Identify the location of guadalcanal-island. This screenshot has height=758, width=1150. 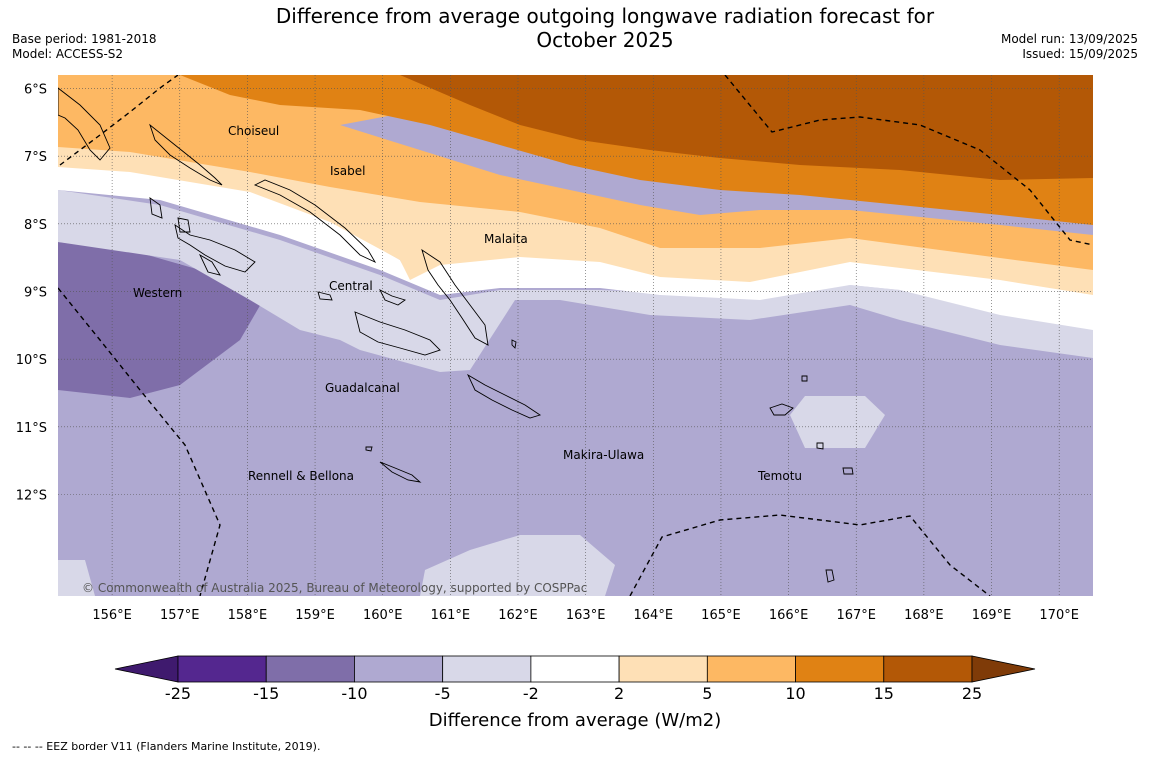
(397, 333).